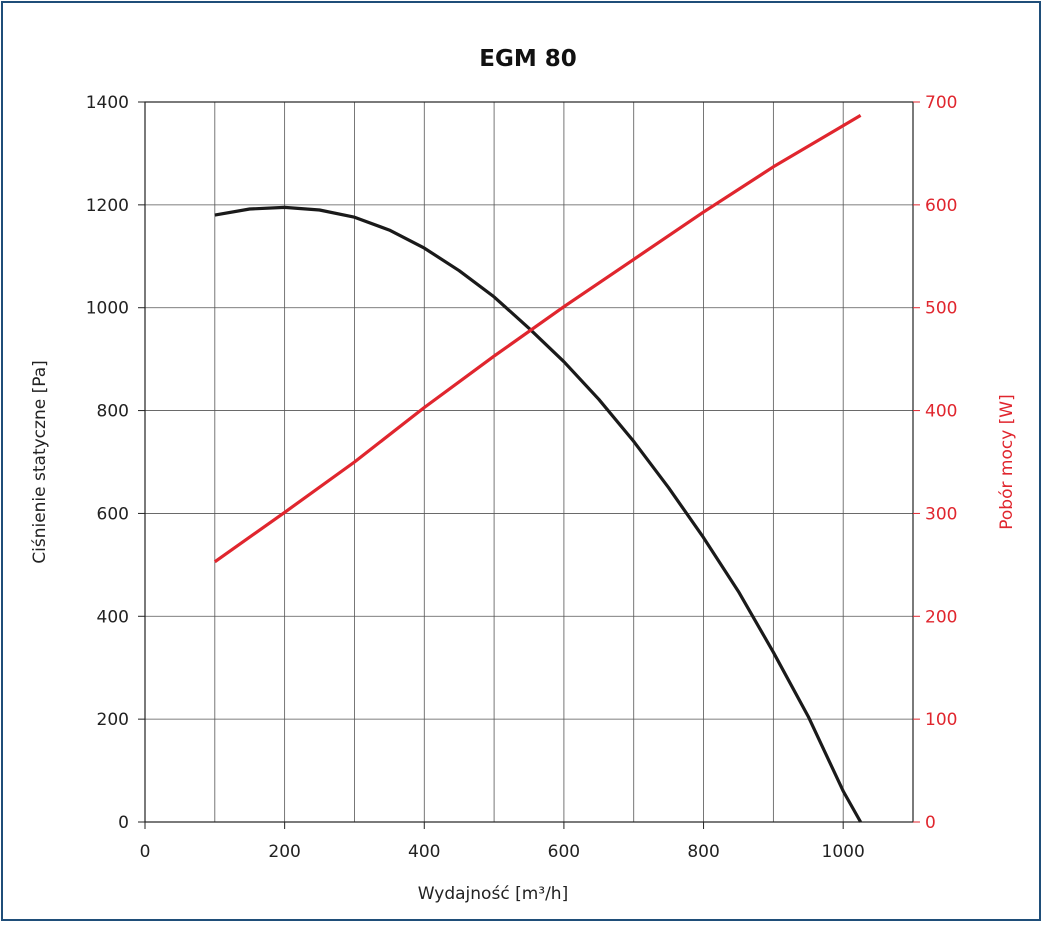 The width and height of the screenshot is (1045, 925). Describe the element at coordinates (843, 852) in the screenshot. I see `x-tick-label: 1000` at that location.